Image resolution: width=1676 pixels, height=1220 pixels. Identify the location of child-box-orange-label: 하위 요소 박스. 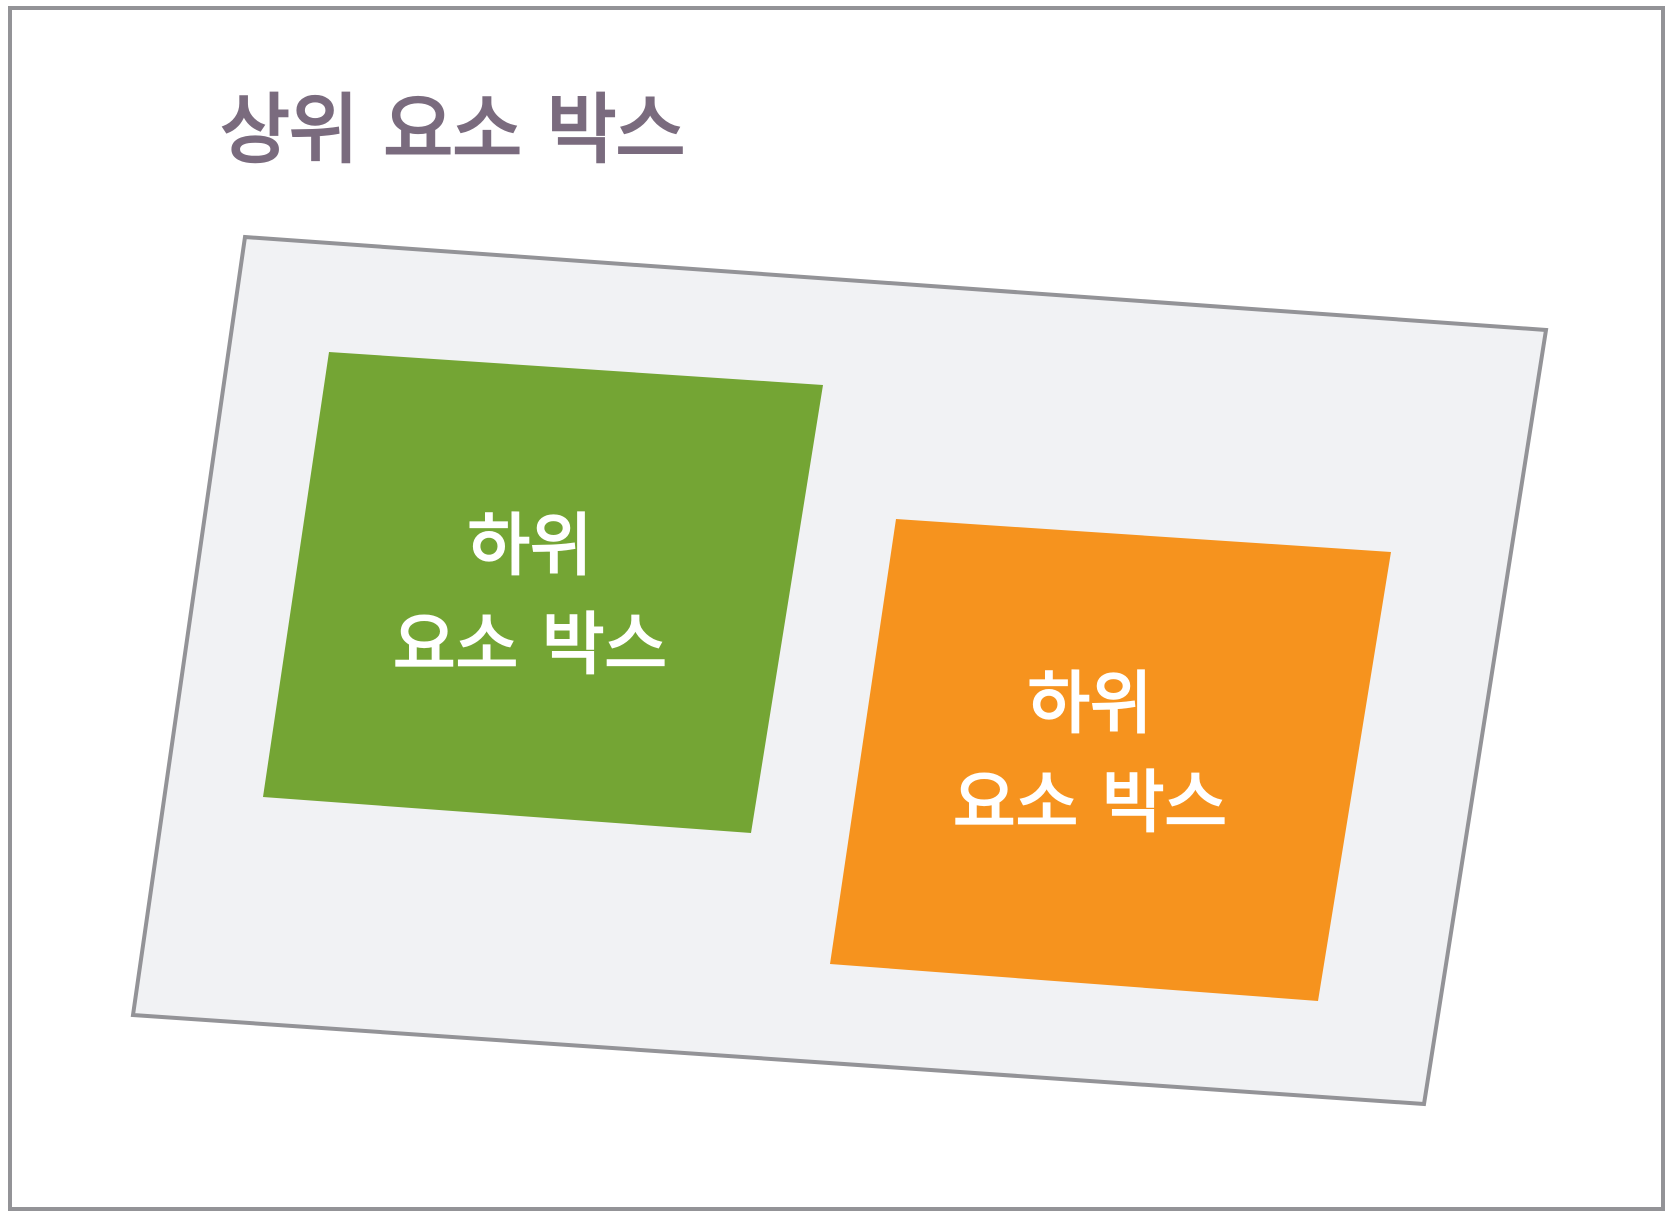
(1090, 754).